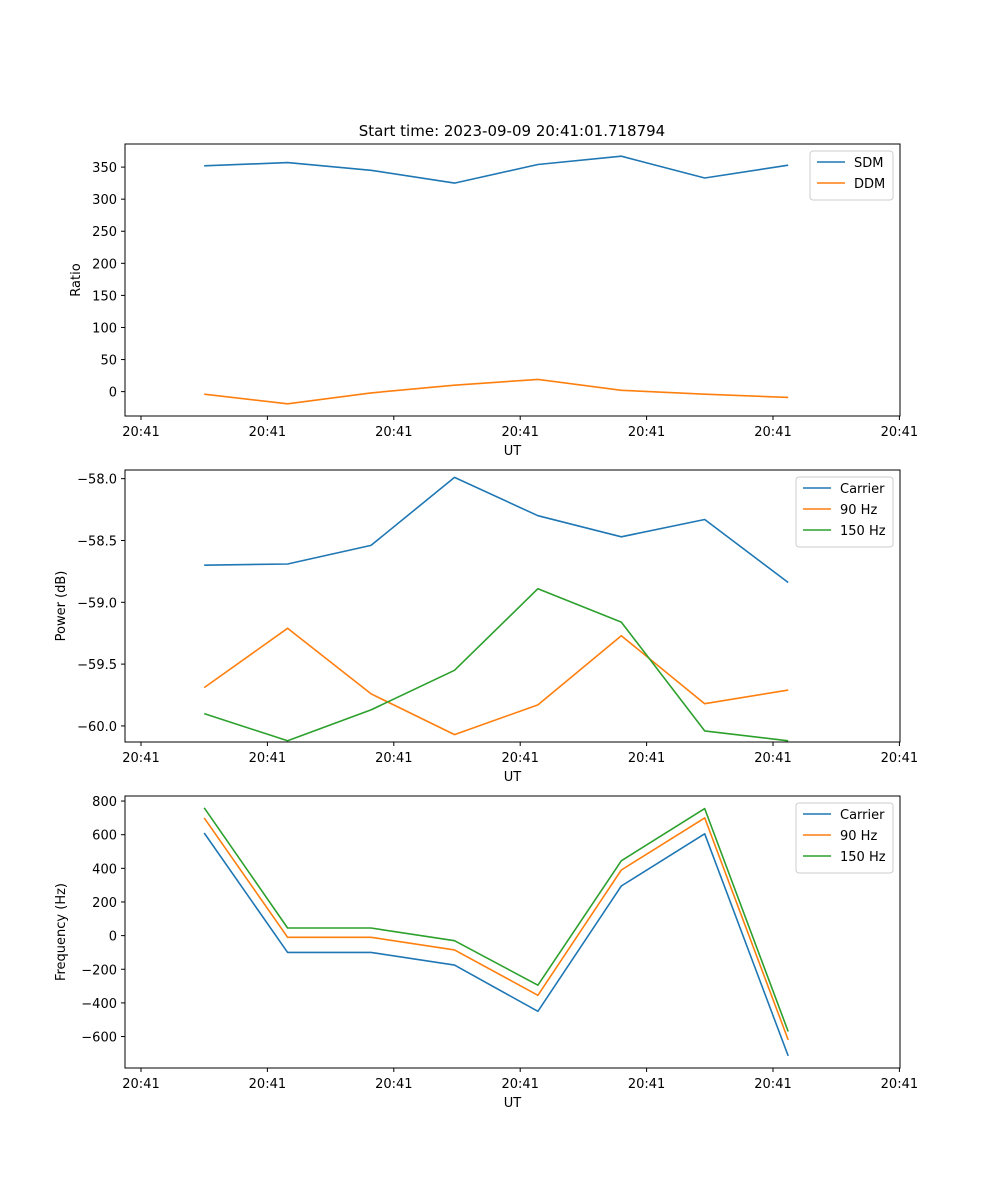 The image size is (1000, 1200). I want to click on y-tick-label: 800, so click(104, 802).